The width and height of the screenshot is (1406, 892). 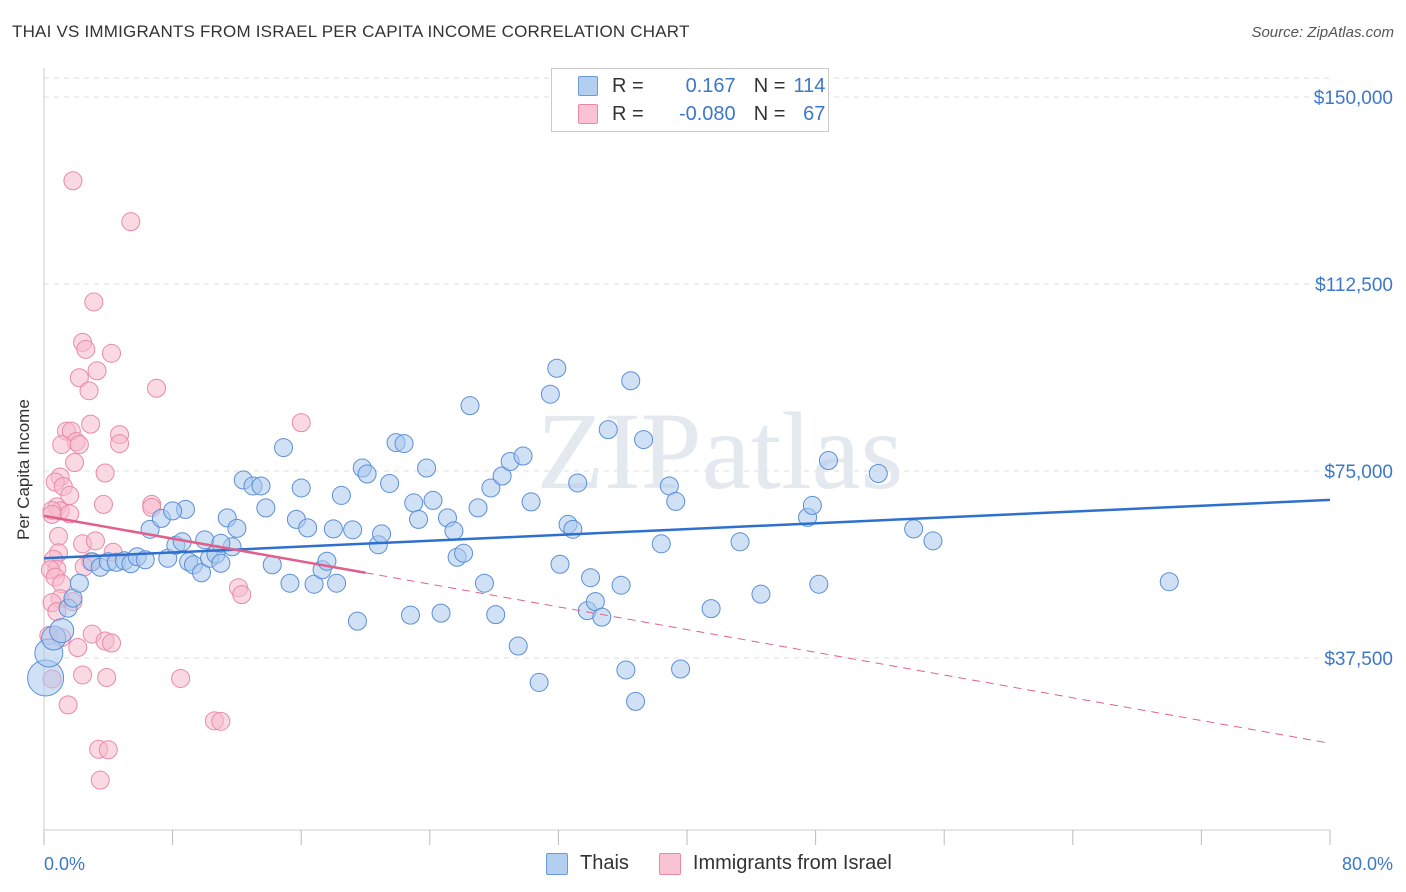 I want to click on x-tick-max: 80.0%, so click(x=1367, y=864).